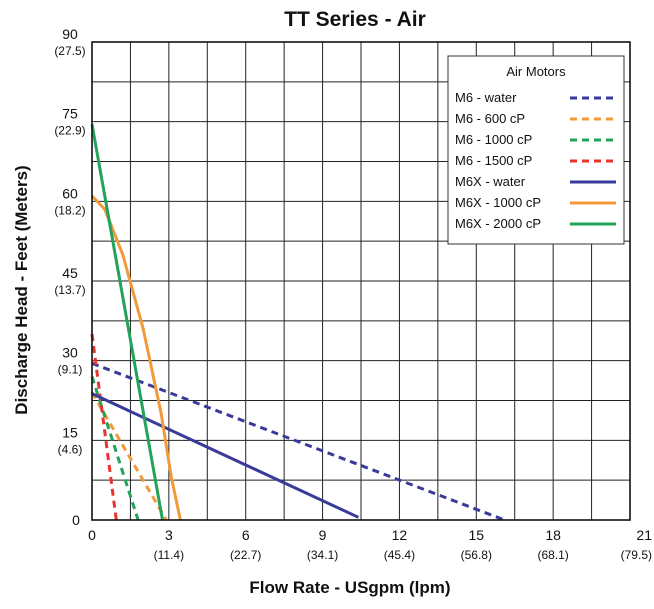 Image resolution: width=654 pixels, height=609 pixels. Describe the element at coordinates (21, 289) in the screenshot. I see `y-axis-label: Discharge Head - Feet (Meters)` at that location.